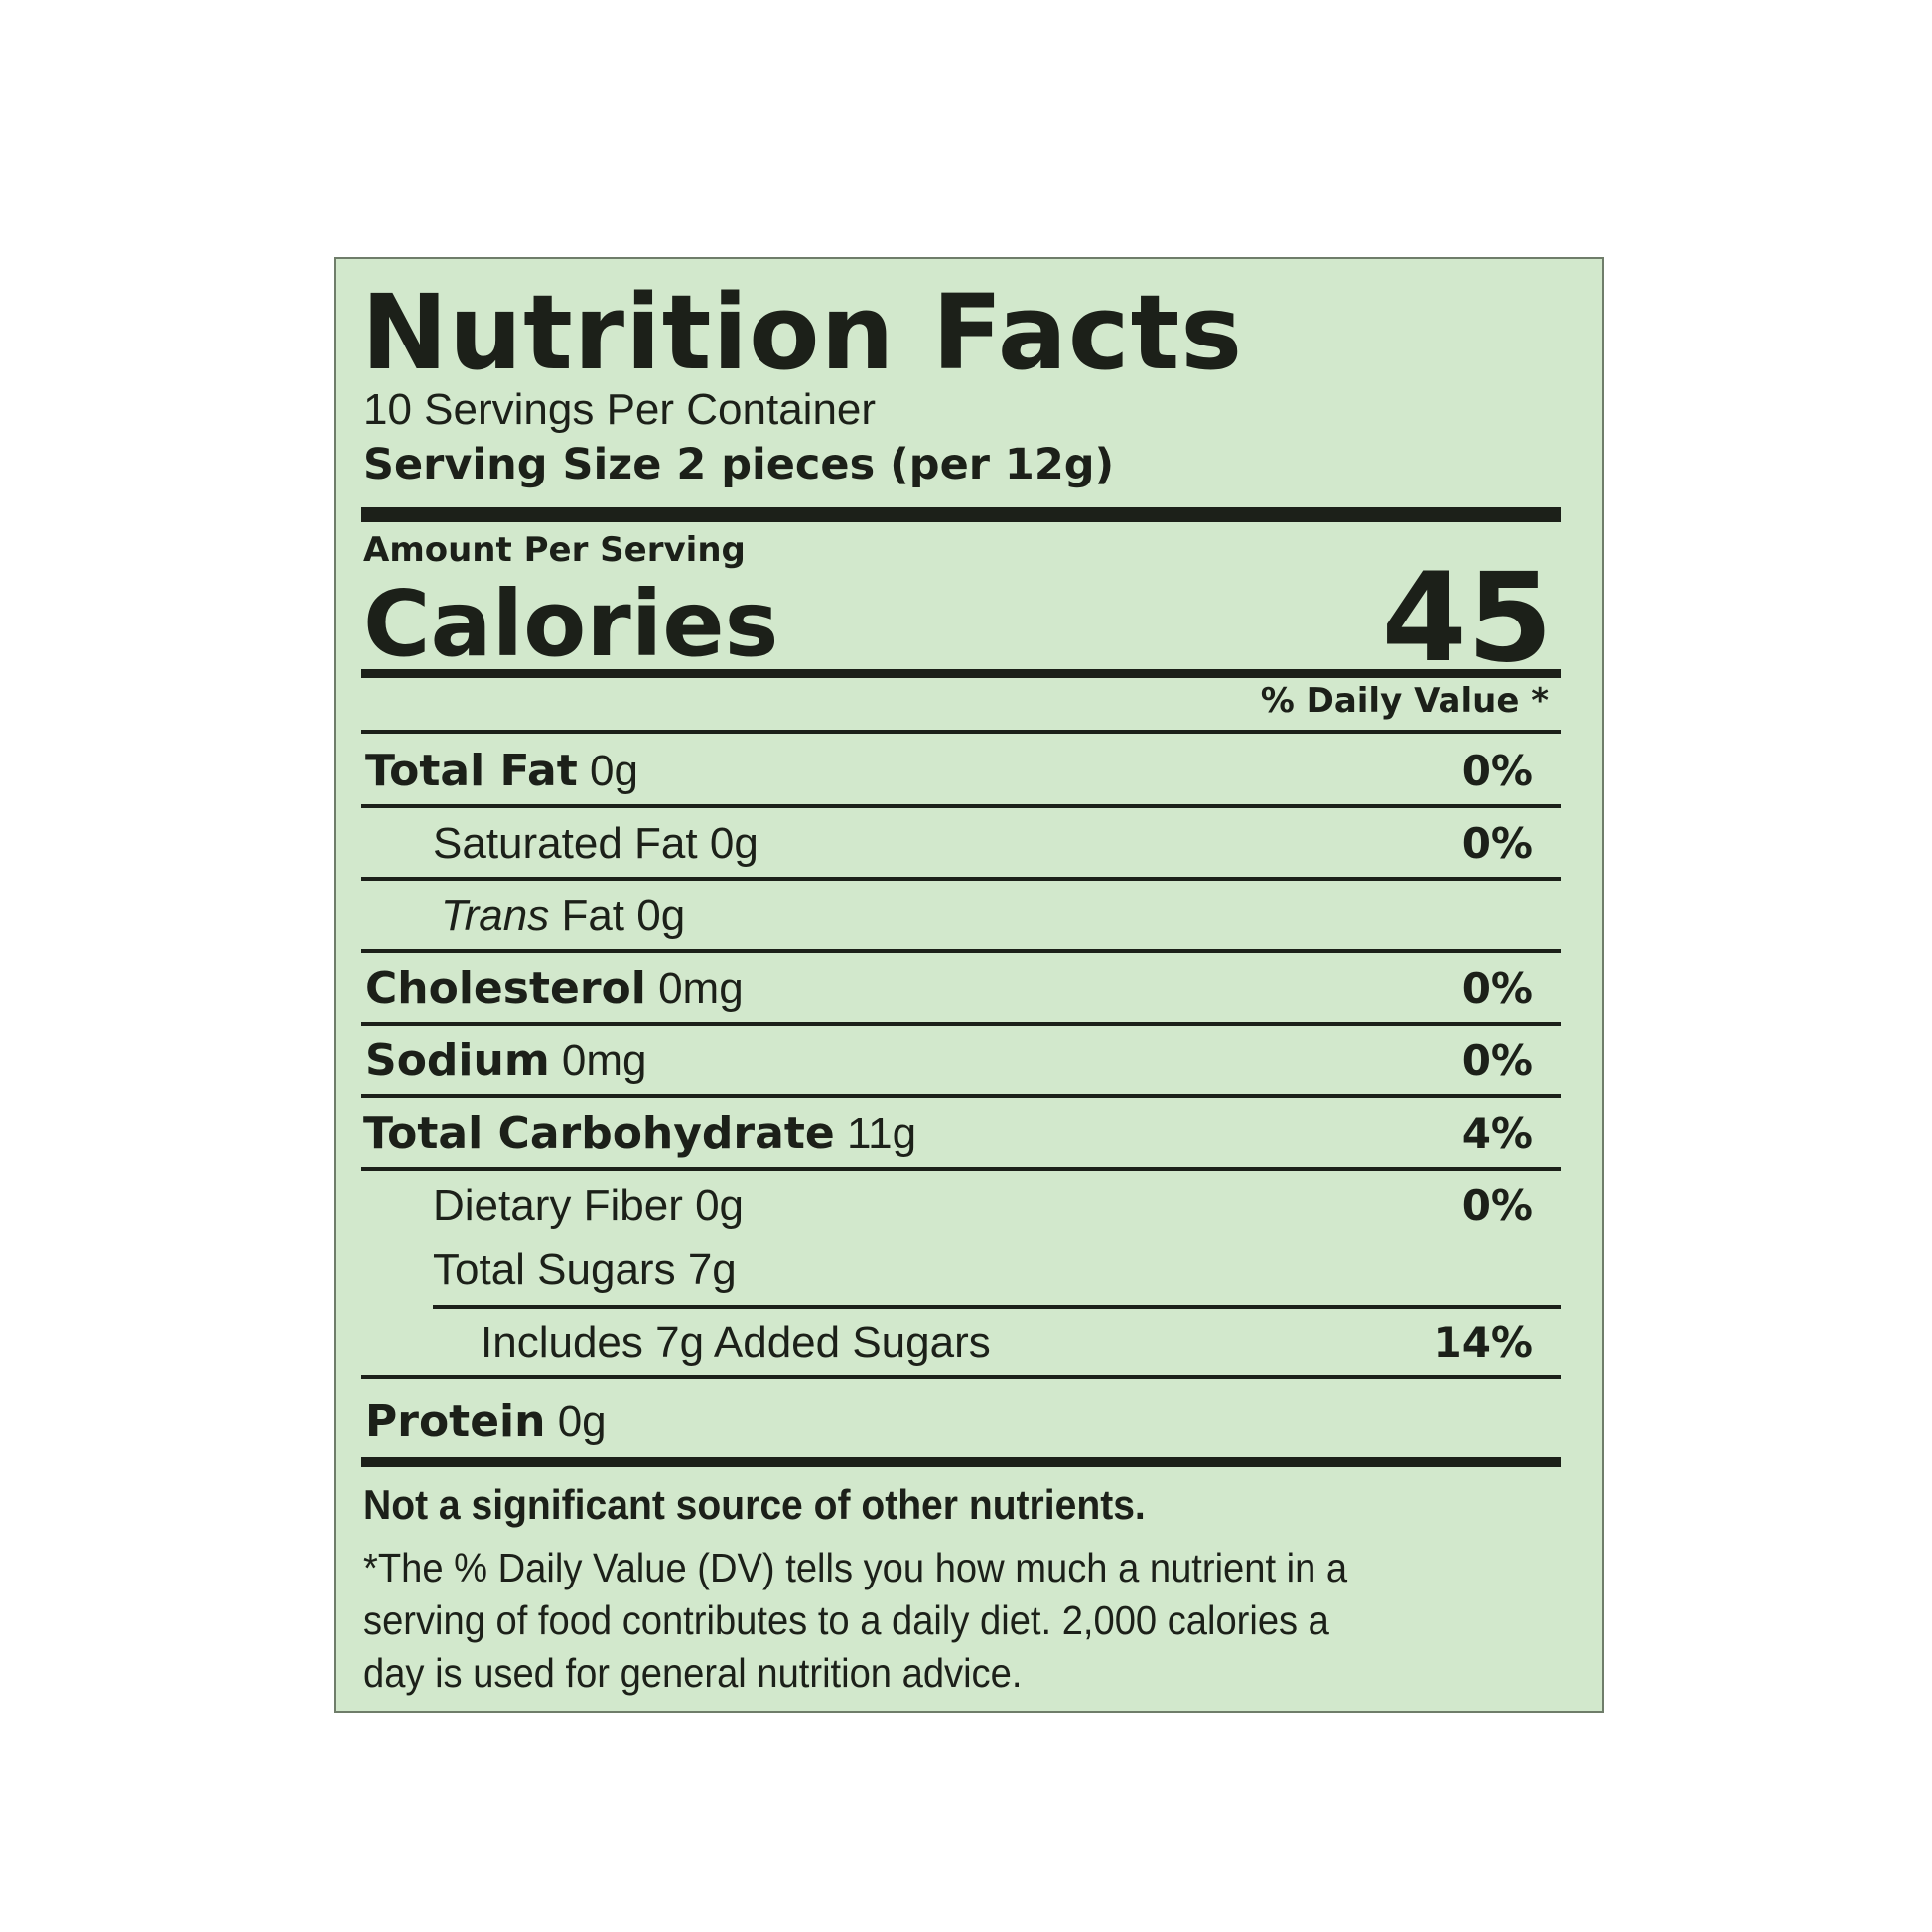 The width and height of the screenshot is (1932, 1932). What do you see at coordinates (961, 989) in the screenshot?
I see `row-cholesterol: Cholesterol 0mg 0%` at bounding box center [961, 989].